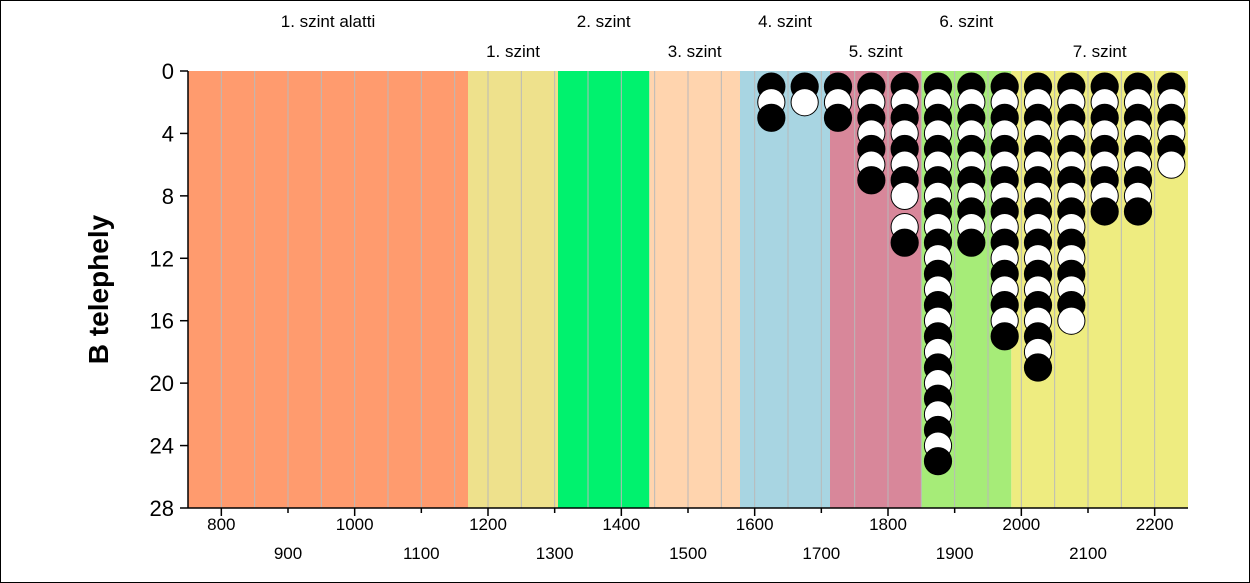 The image size is (1250, 583). Describe the element at coordinates (513, 51) in the screenshot. I see `level-label: 1. szint` at that location.